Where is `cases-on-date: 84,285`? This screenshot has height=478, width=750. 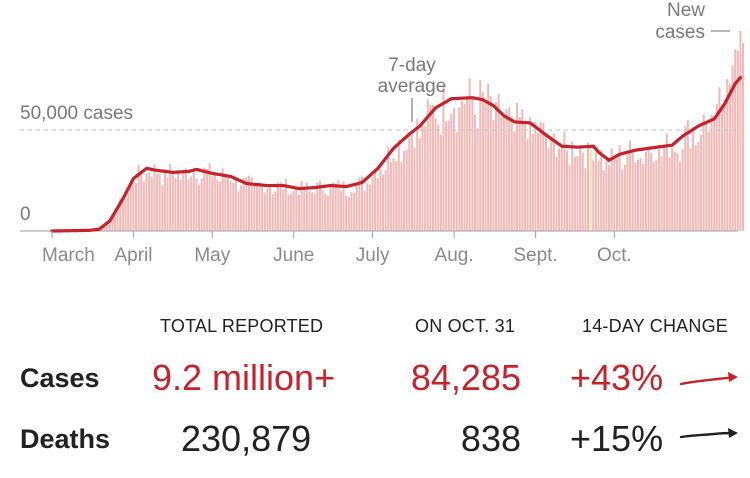
cases-on-date: 84,285 is located at coordinates (465, 377).